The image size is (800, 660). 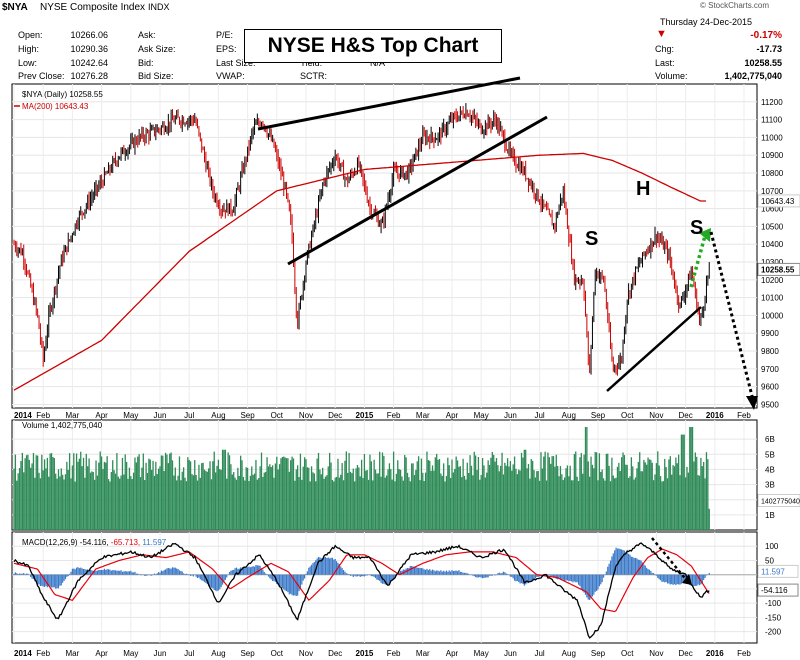 What do you see at coordinates (159, 7) in the screenshot?
I see `exchange: INDX` at bounding box center [159, 7].